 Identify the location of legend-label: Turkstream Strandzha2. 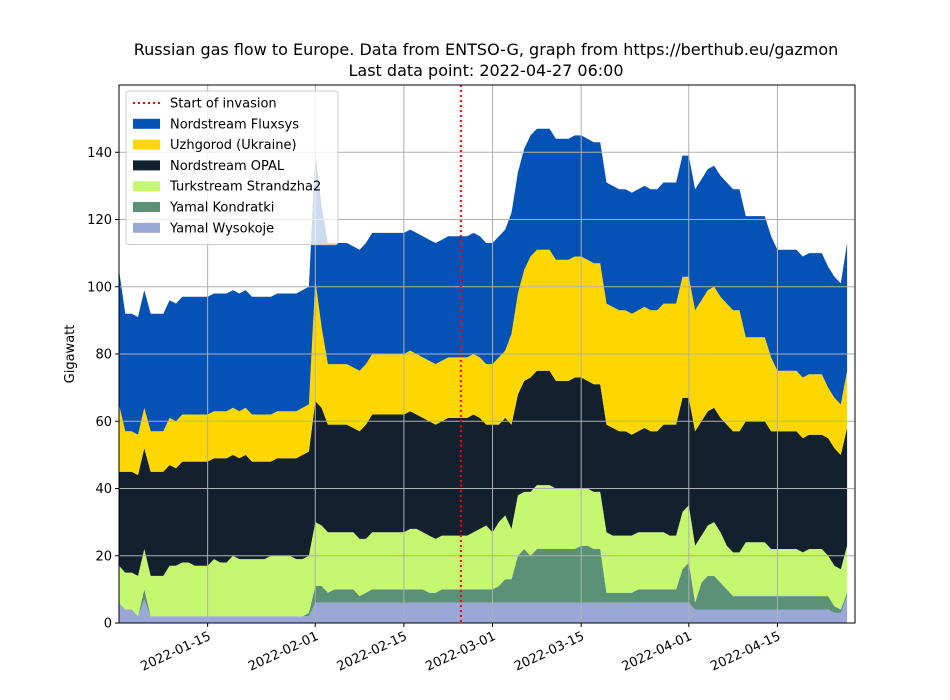
(245, 187).